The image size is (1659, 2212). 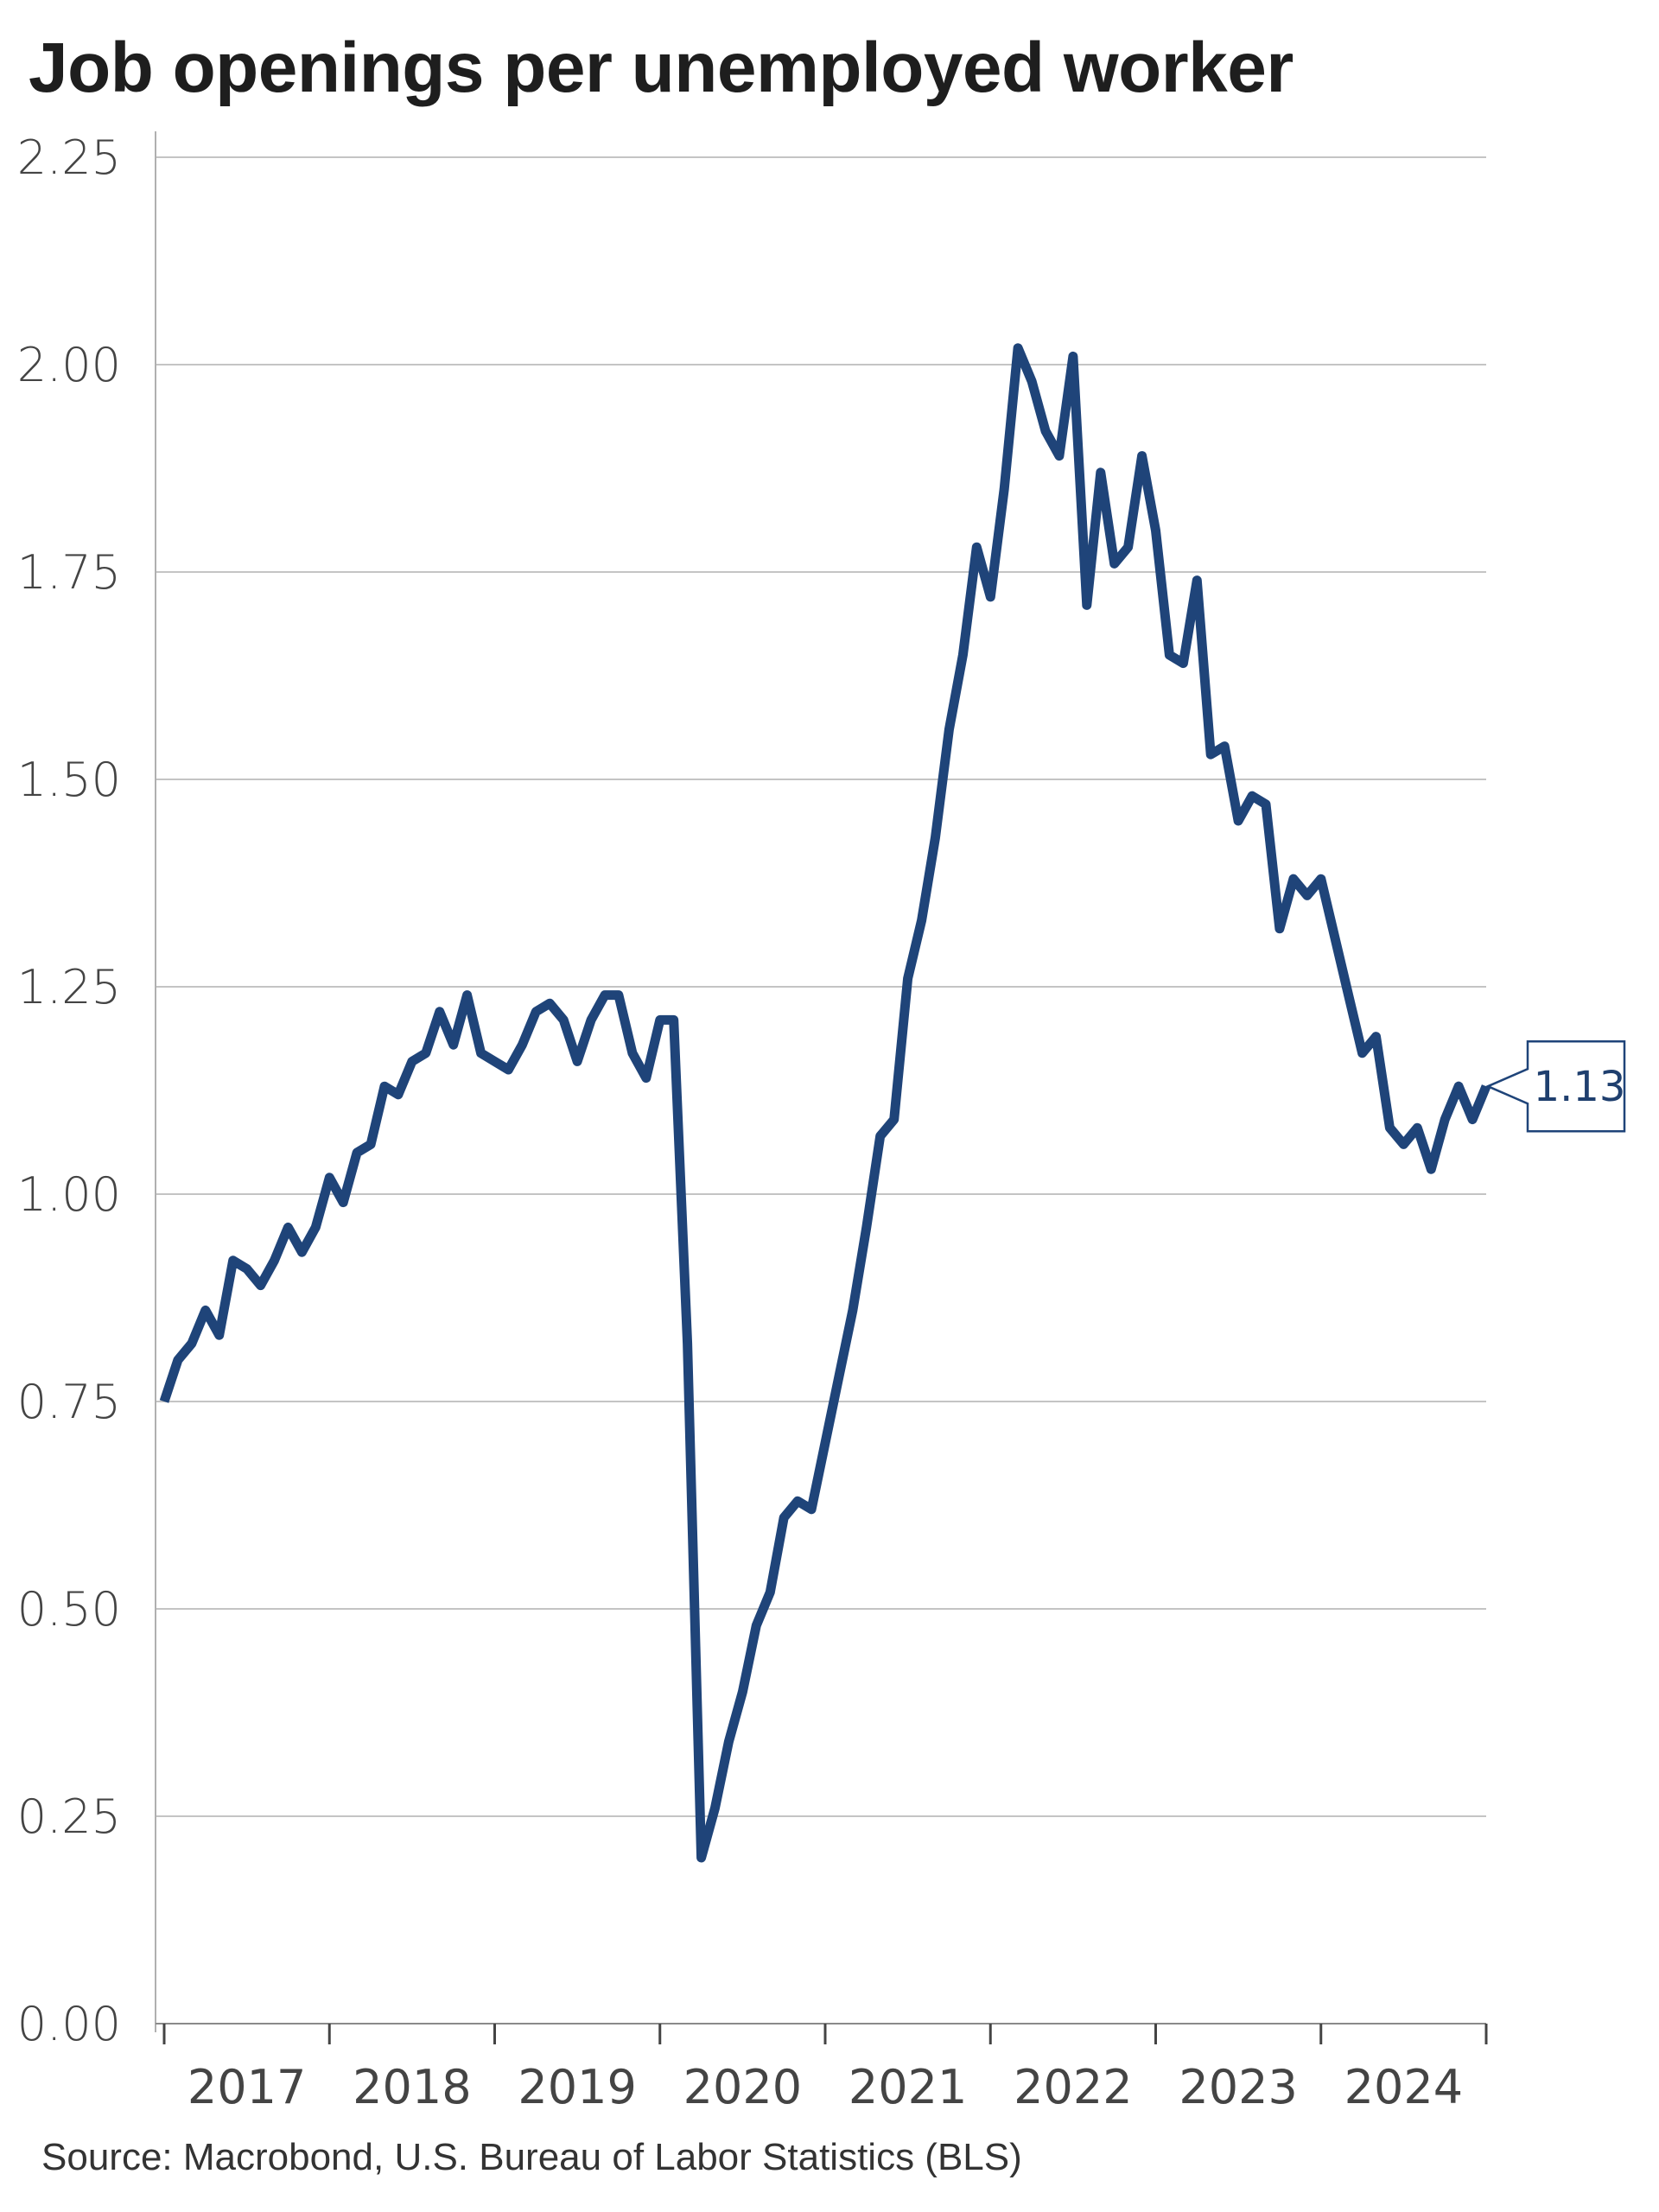 I want to click on y-tick-label: 1.75, so click(x=69, y=572).